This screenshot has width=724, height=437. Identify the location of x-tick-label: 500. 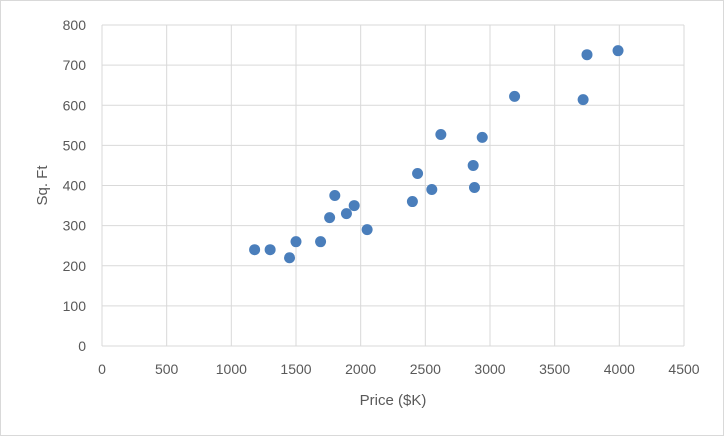
(167, 369).